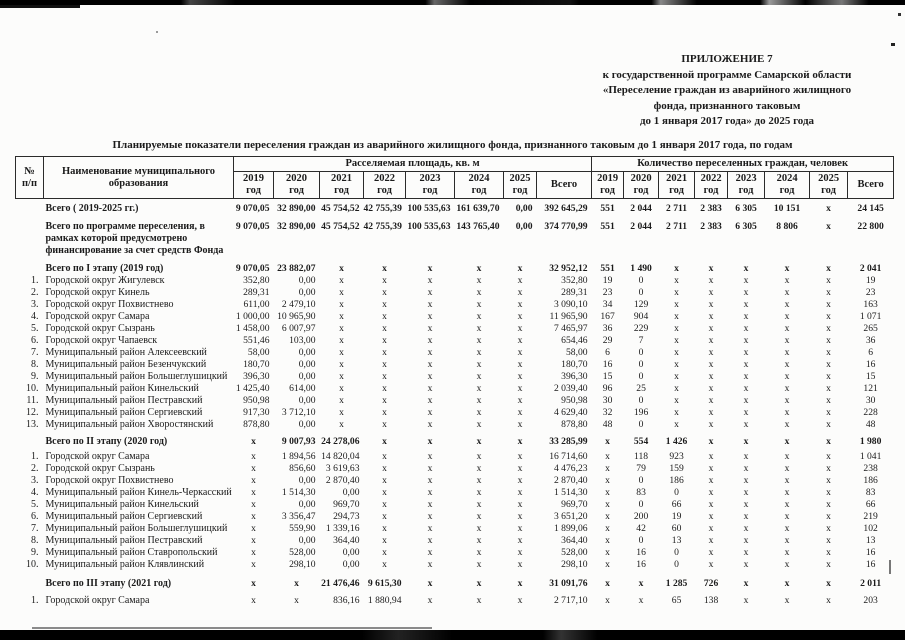 This screenshot has width=905, height=640. I want to click on row-number: 4., so click(35, 316).